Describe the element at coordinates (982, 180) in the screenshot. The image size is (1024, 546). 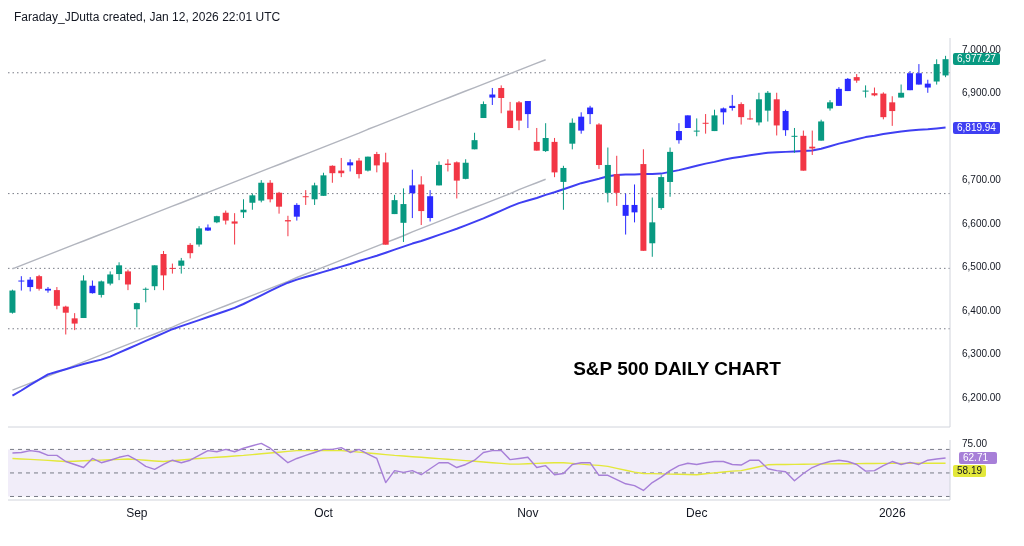
I see `y-tick-label: 6,700.00` at that location.